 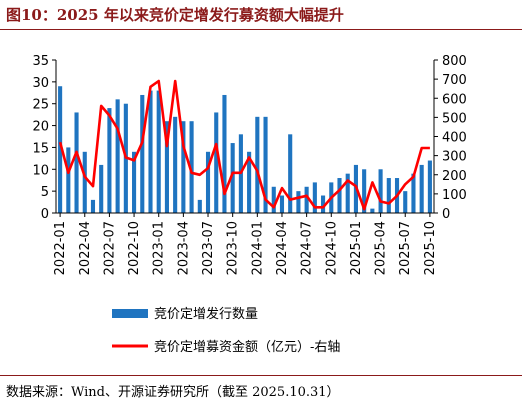 What do you see at coordinates (454, 195) in the screenshot?
I see `right-tick-label: 100` at bounding box center [454, 195].